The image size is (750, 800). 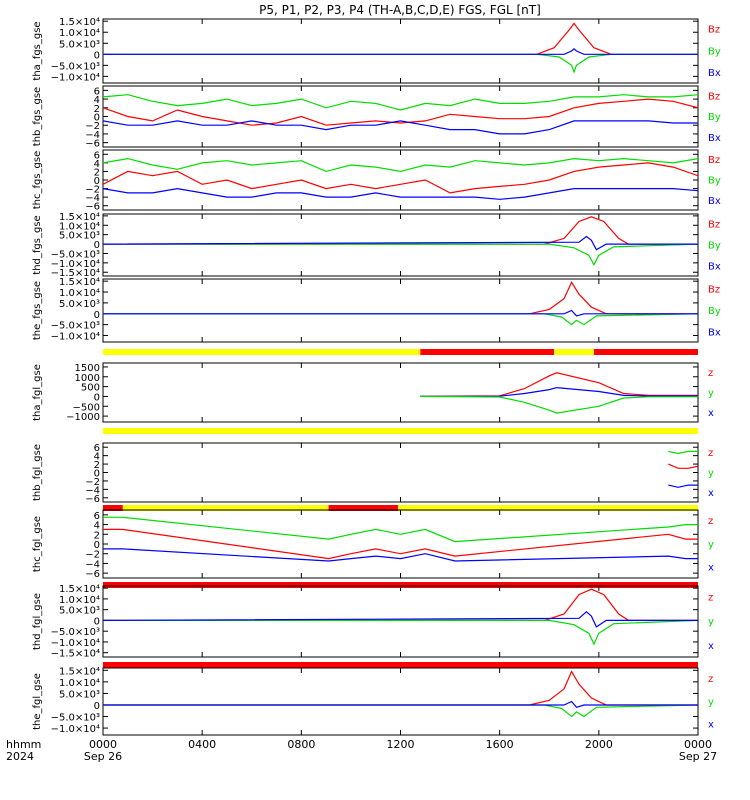 I want to click on y-axis-label: the_fgs_gse, so click(x=37, y=310).